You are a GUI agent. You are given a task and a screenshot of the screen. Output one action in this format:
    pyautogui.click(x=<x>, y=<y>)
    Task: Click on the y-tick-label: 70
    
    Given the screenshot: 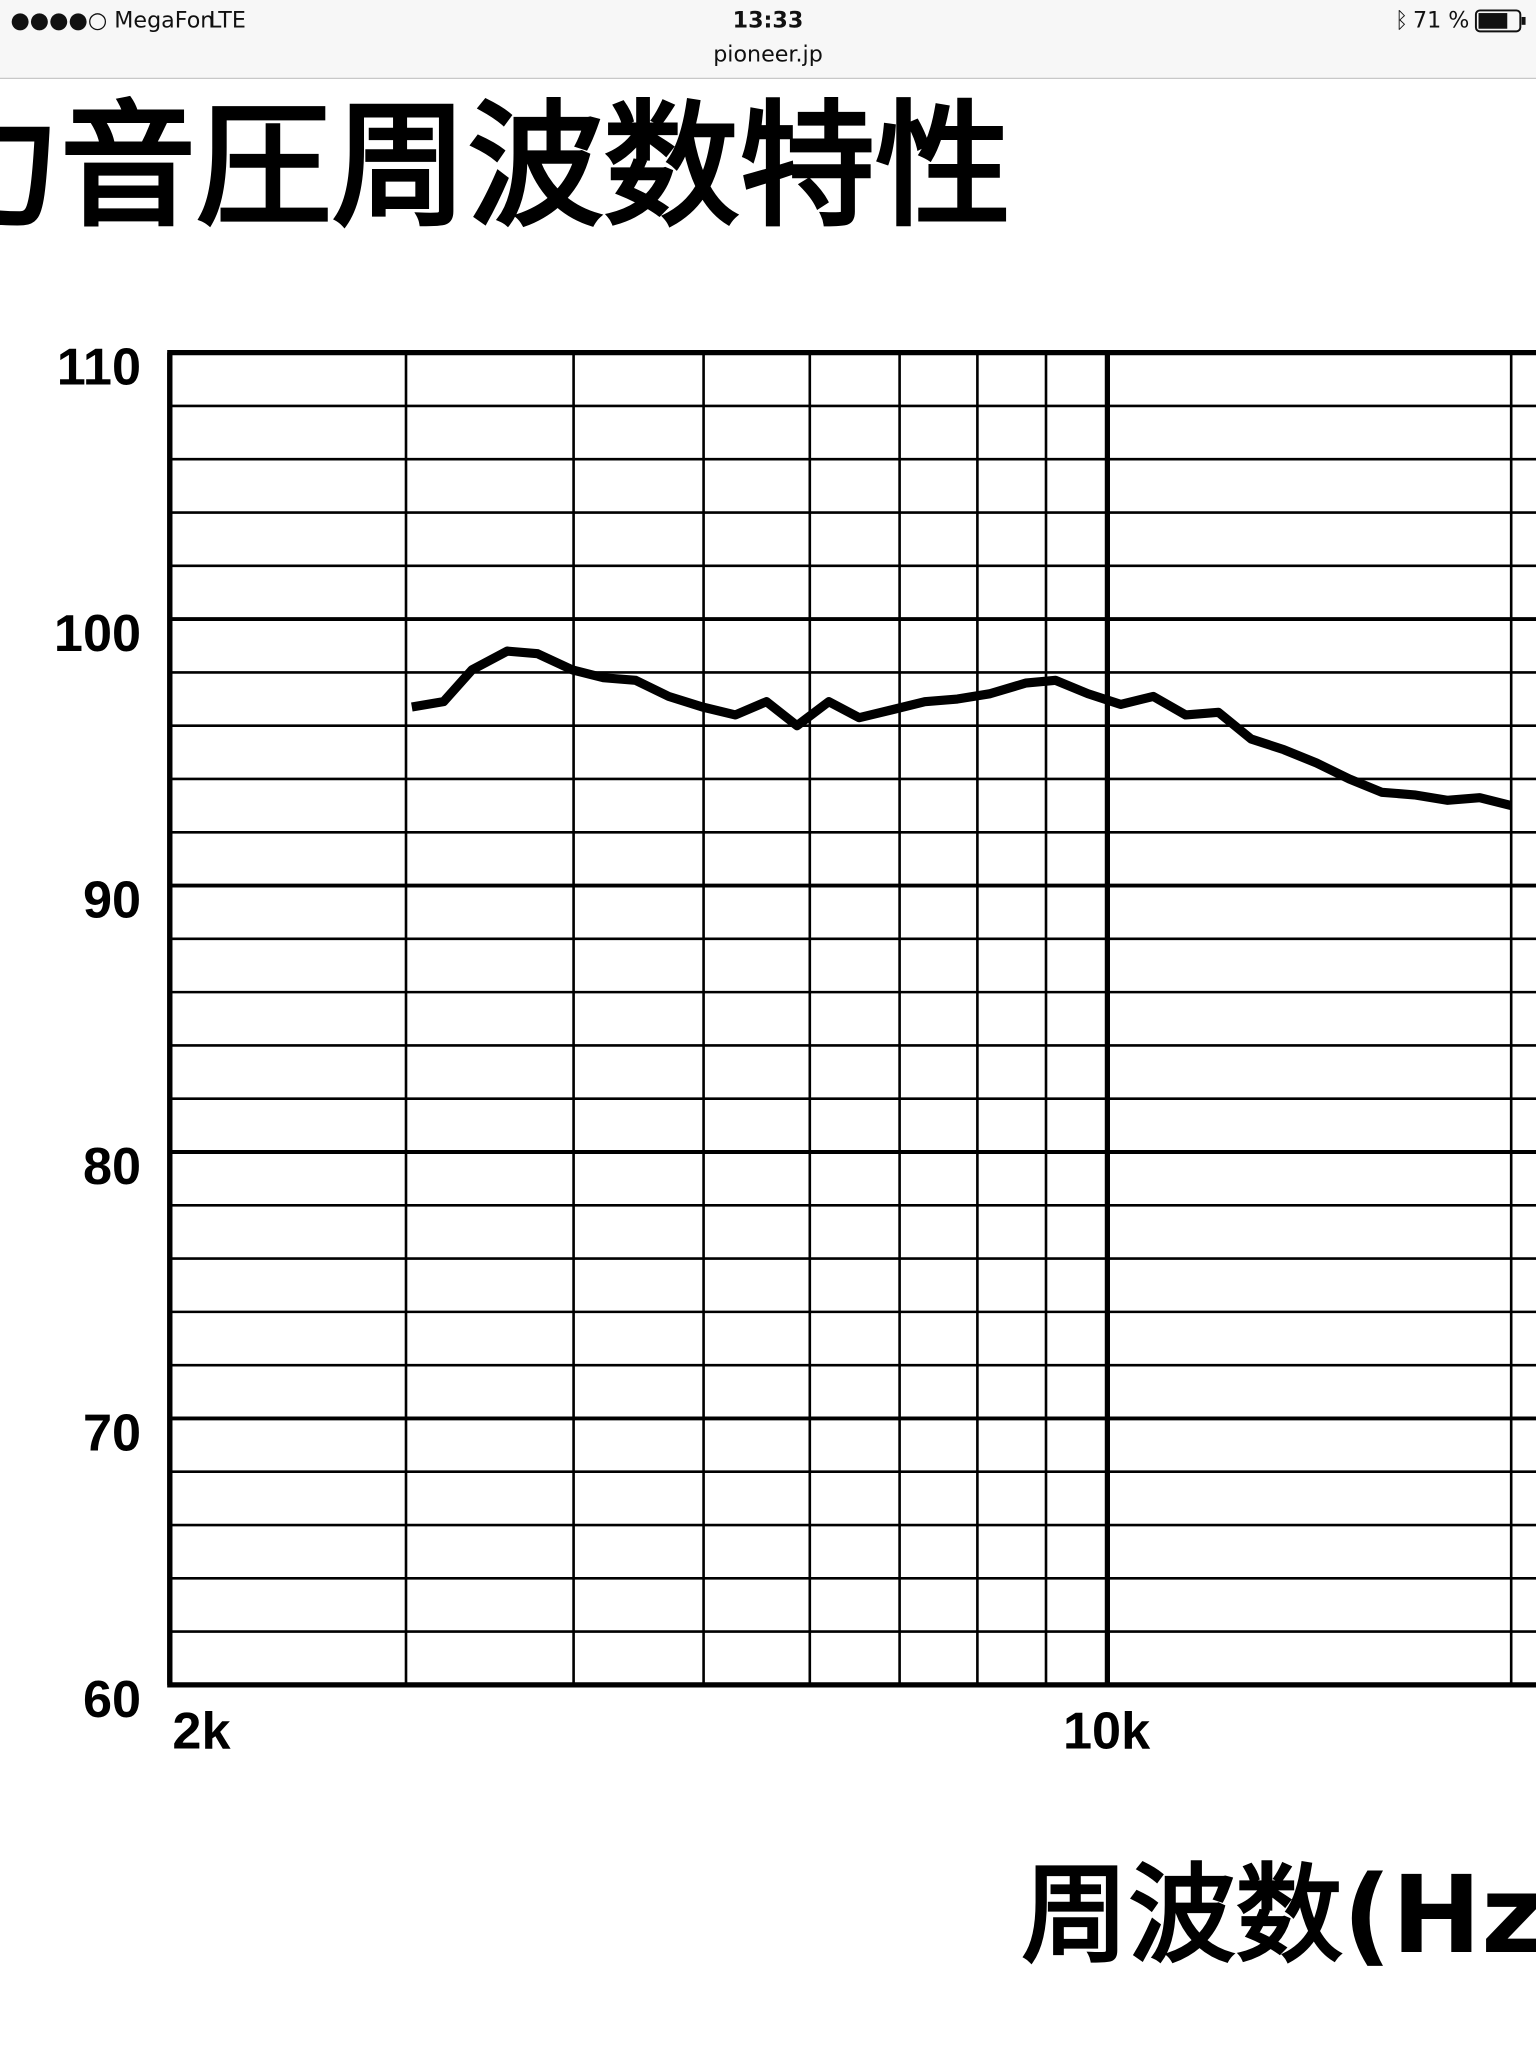 What is the action you would take?
    pyautogui.click(x=112, y=1434)
    